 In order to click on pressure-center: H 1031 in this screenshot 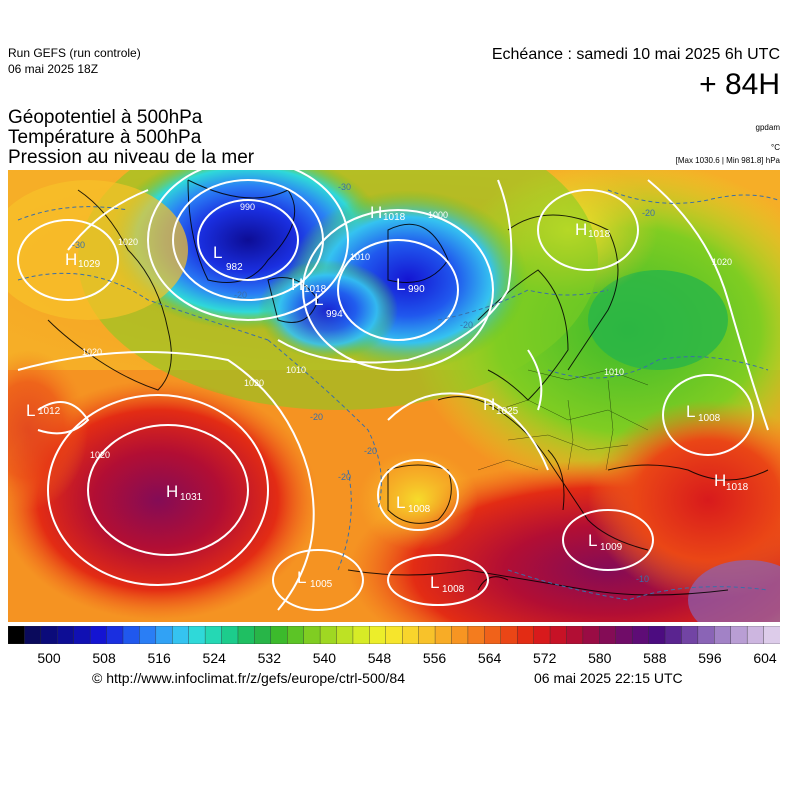, I will do `click(184, 492)`.